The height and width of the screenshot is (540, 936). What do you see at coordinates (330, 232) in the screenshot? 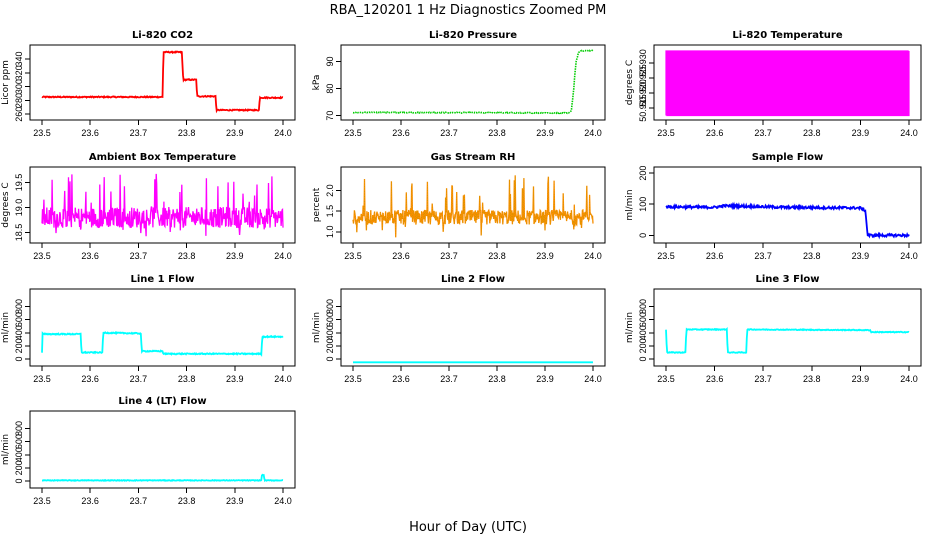
I see `y-tick-label: 1.0` at bounding box center [330, 232].